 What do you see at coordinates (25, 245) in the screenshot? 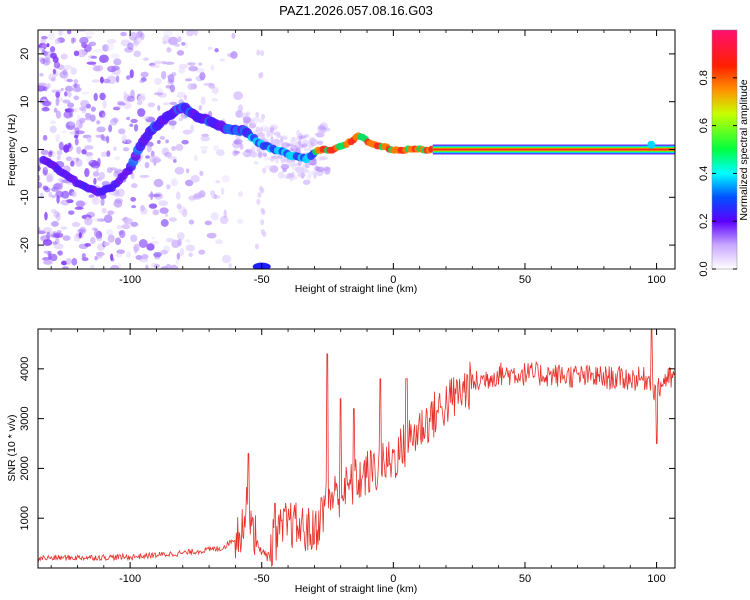
I see `spectrogram-ytick-label: -20` at bounding box center [25, 245].